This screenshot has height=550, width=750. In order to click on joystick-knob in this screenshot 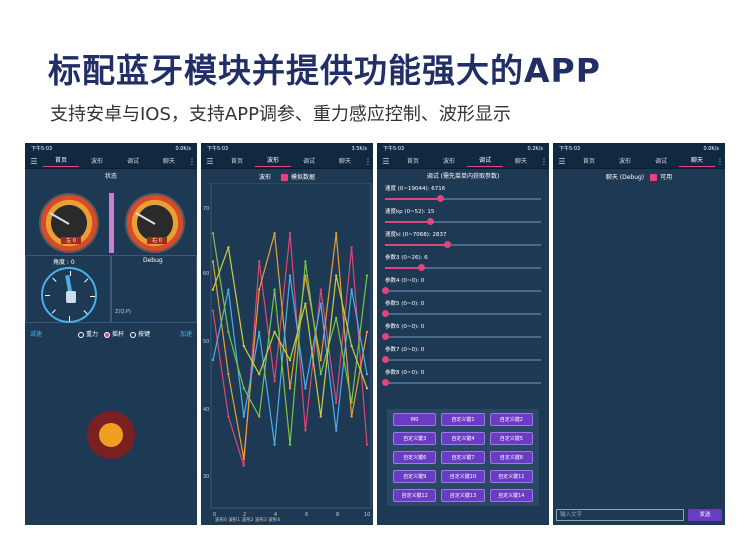, I will do `click(111, 435)`.